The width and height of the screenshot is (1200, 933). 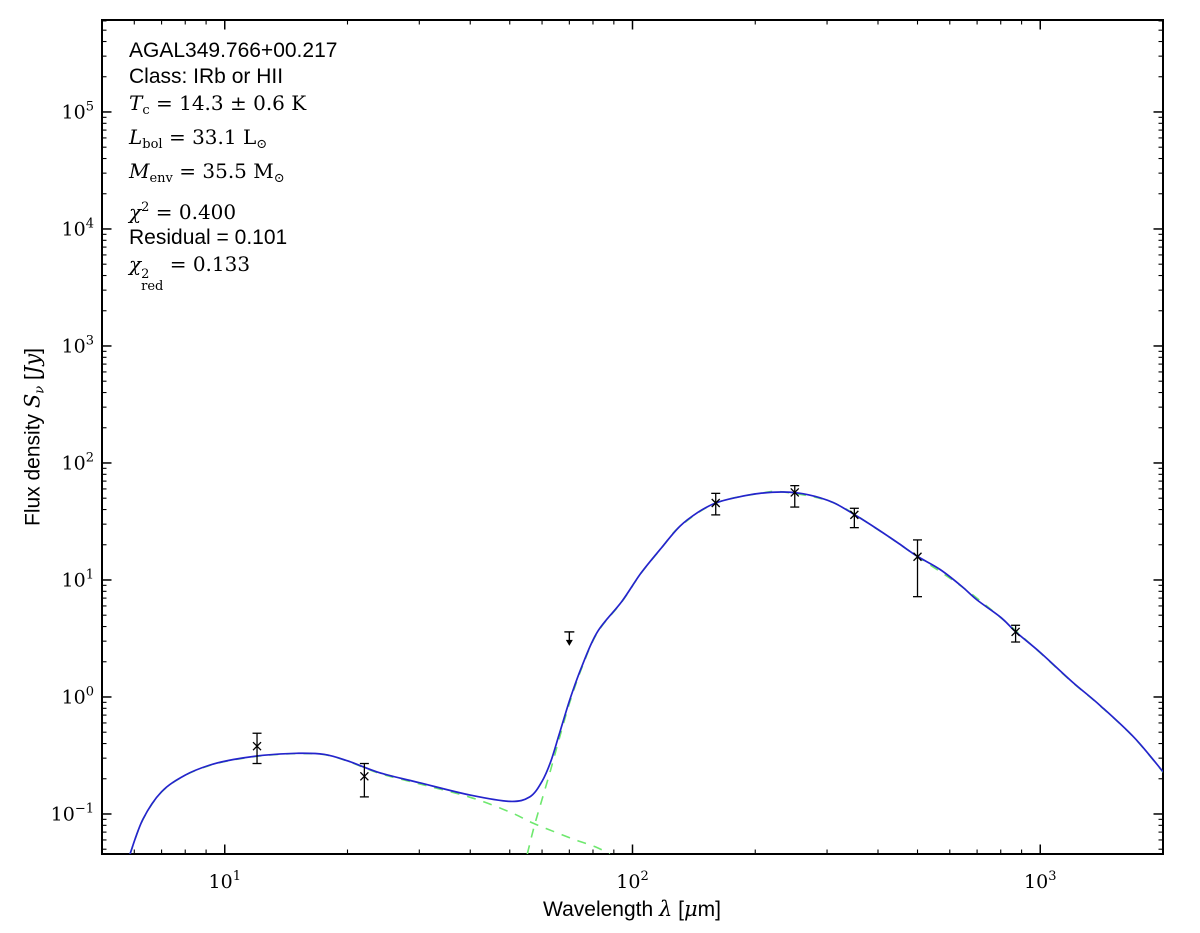 I want to click on mu-symbol: μ, so click(x=690, y=909).